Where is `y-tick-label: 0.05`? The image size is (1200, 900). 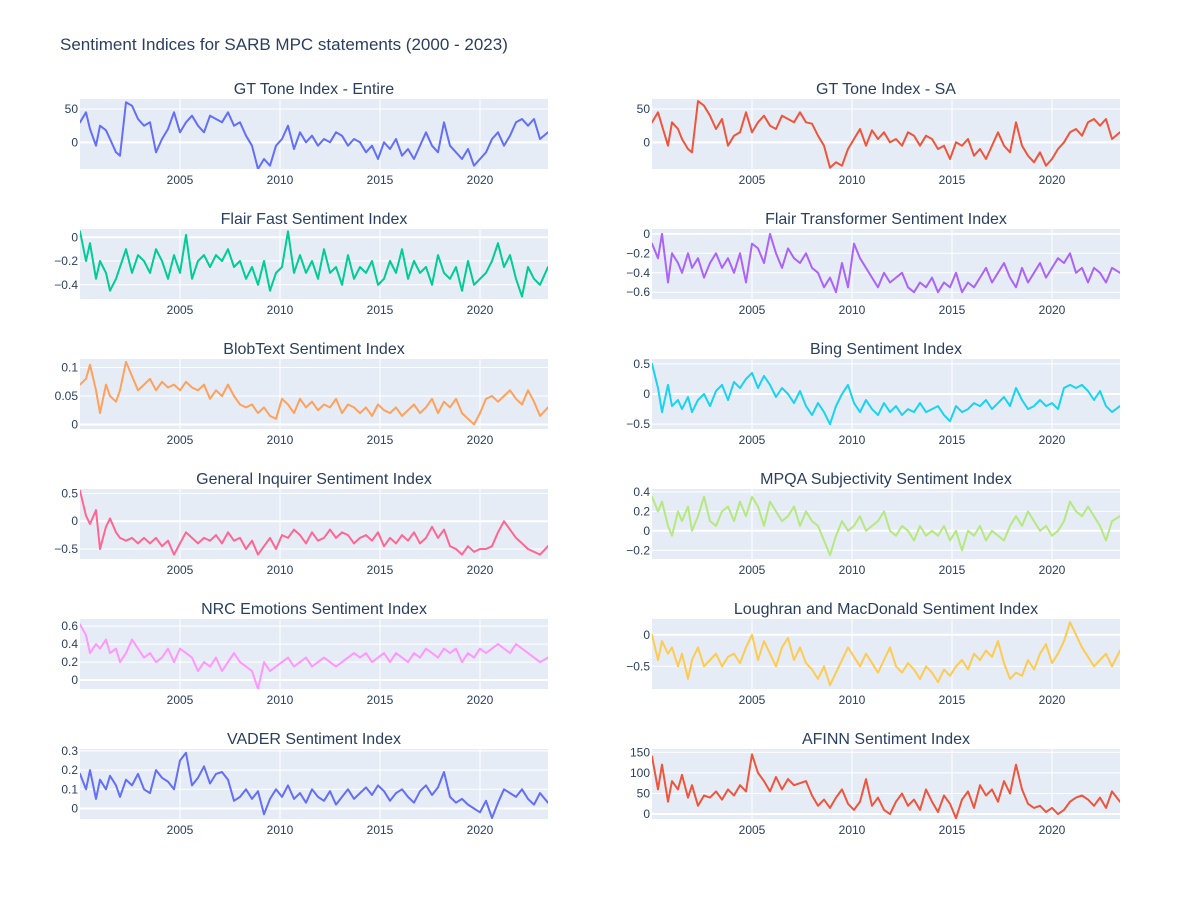 y-tick-label: 0.05 is located at coordinates (67, 396).